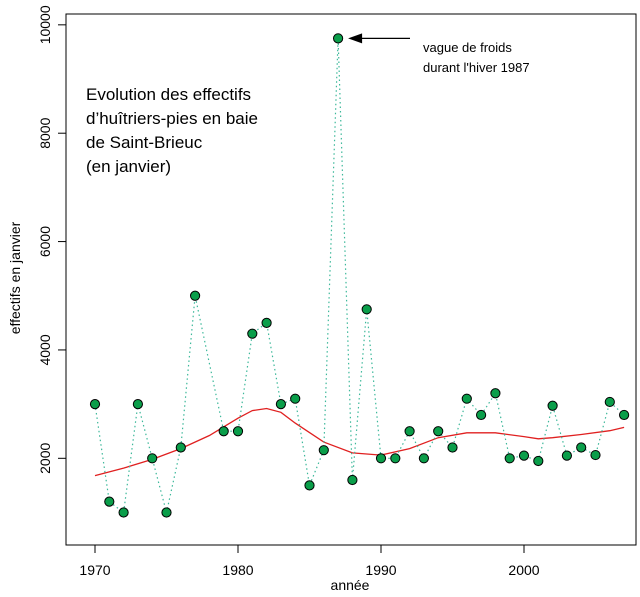 This screenshot has height=597, width=640. Describe the element at coordinates (350, 585) in the screenshot. I see `x-axis-label: année` at that location.